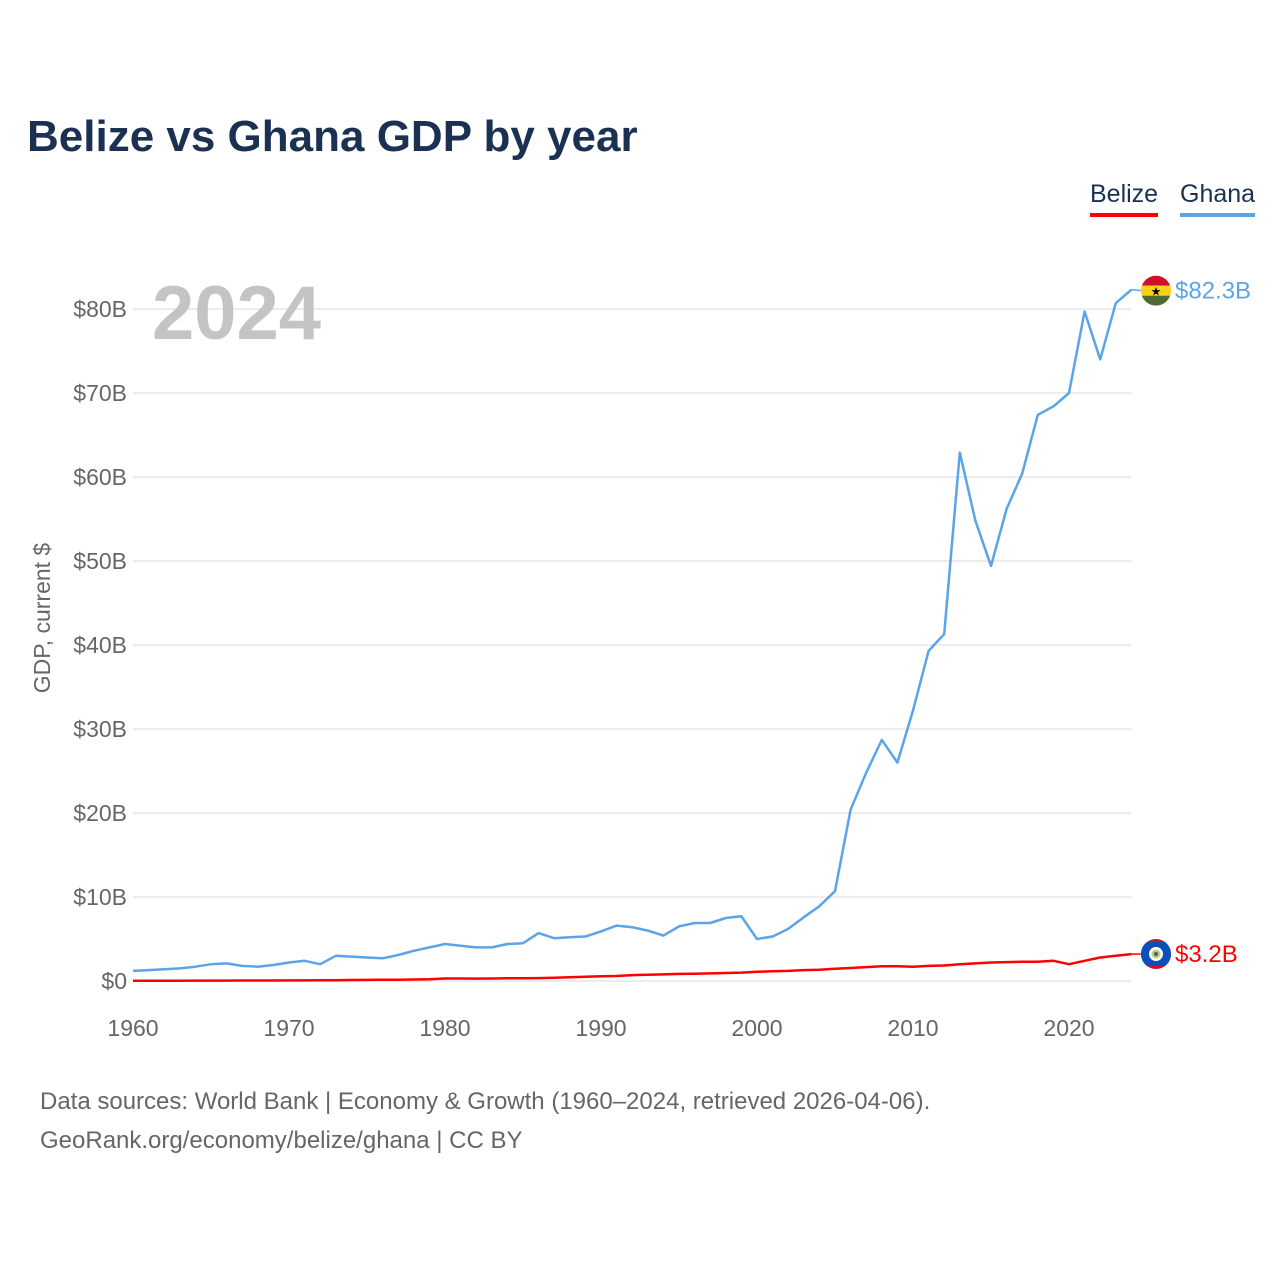 The width and height of the screenshot is (1280, 1280). Describe the element at coordinates (281, 1140) in the screenshot. I see `footer-link: GeoRank.org/economy/belize/ghana | CC BY` at that location.